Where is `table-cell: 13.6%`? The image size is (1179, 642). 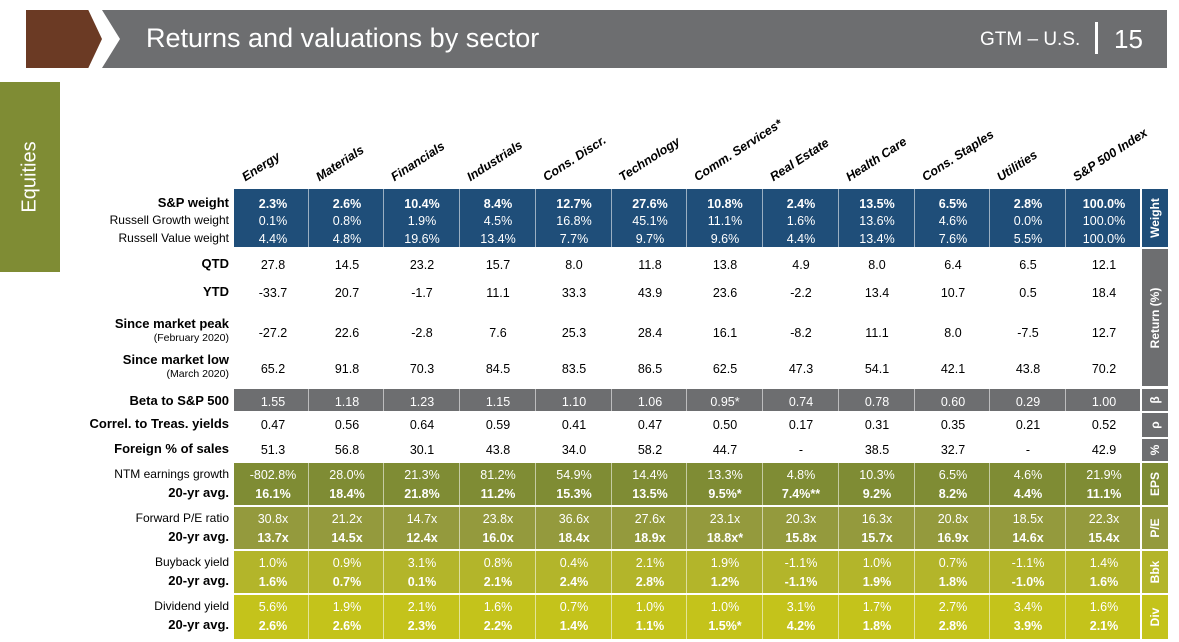 table-cell: 13.6% is located at coordinates (877, 221).